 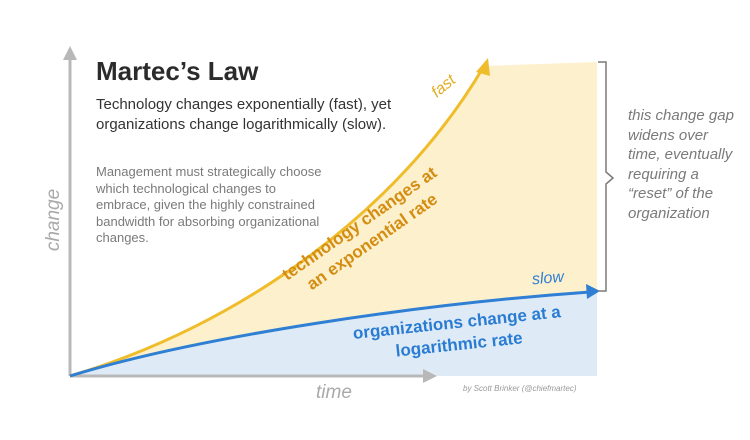 I want to click on organization-curve, so click(x=330, y=334).